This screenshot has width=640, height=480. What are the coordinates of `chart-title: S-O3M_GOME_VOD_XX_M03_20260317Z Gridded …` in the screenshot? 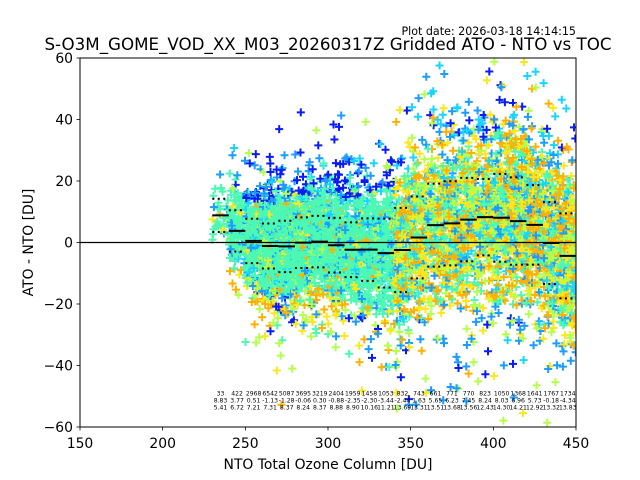 It's located at (327, 44).